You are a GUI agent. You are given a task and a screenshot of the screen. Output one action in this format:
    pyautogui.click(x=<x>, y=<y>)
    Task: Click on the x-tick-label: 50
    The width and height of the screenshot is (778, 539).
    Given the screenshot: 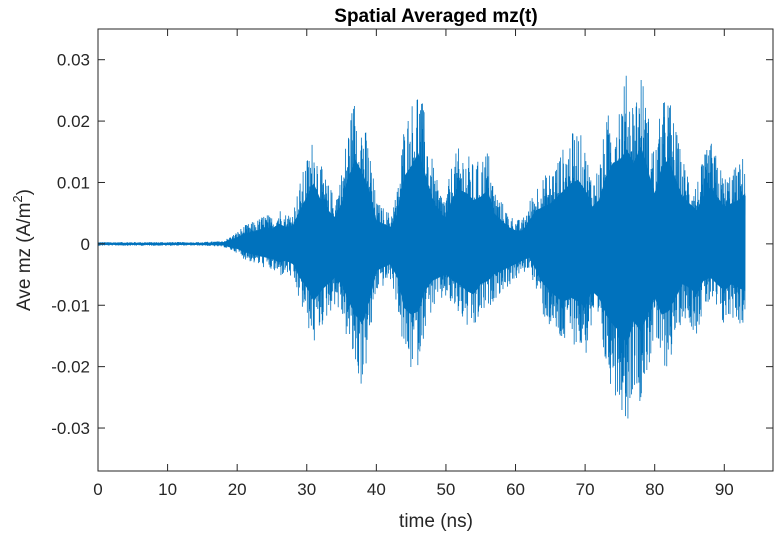 What is the action you would take?
    pyautogui.click(x=445, y=489)
    